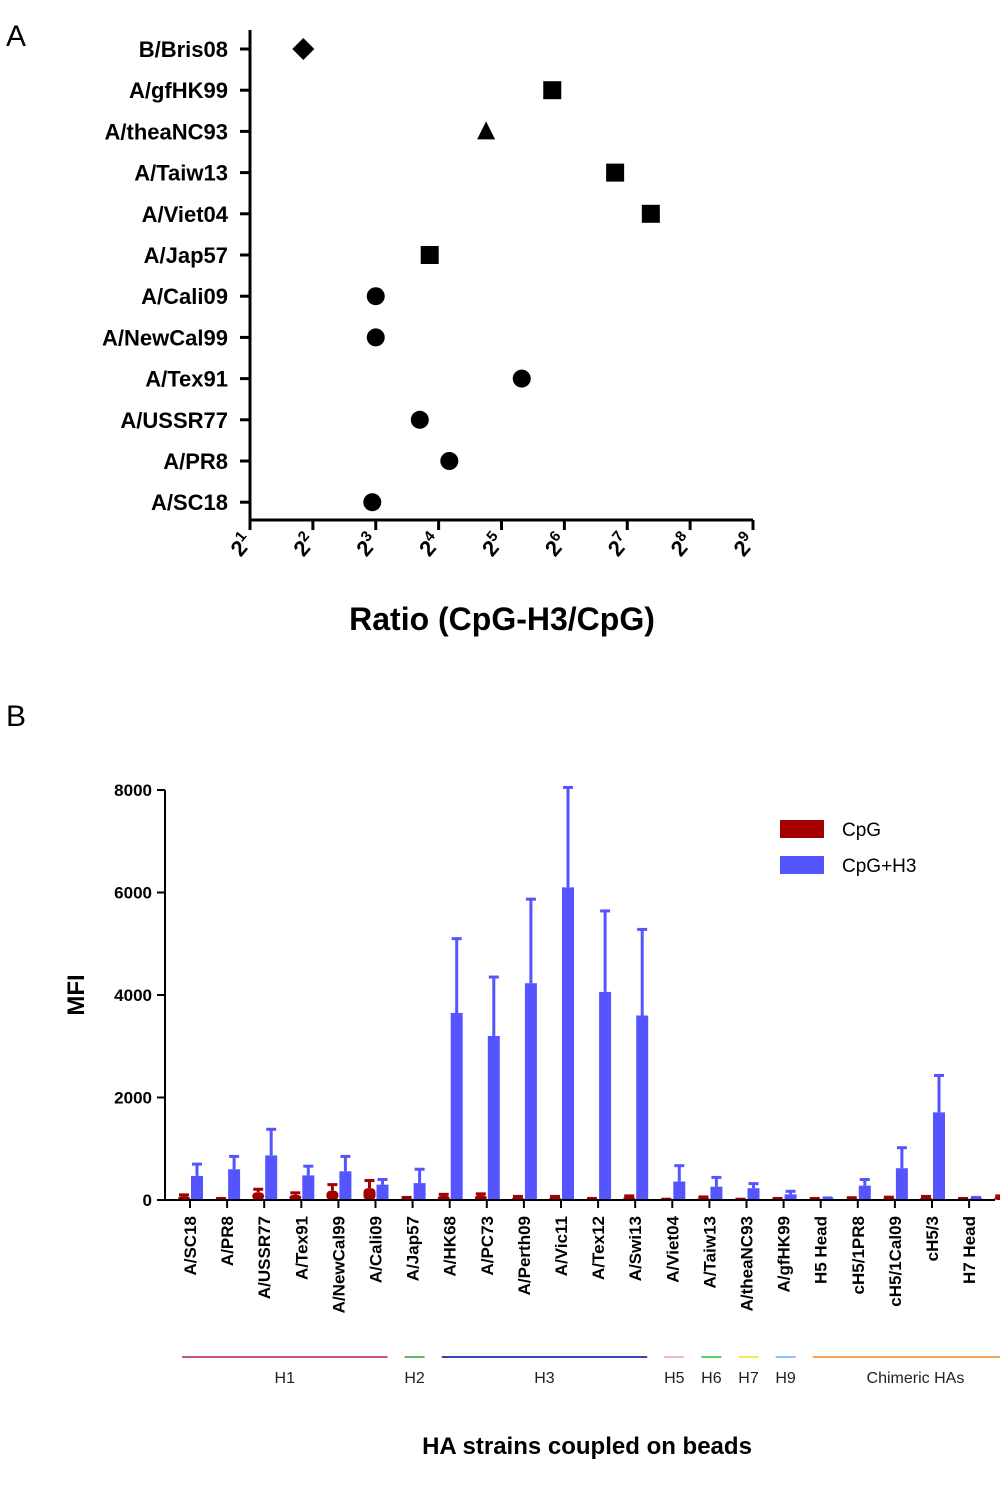 Image resolution: width=1000 pixels, height=1488 pixels. I want to click on x-tick-label-a-theanc93: A/theaNC93, so click(747, 1263).